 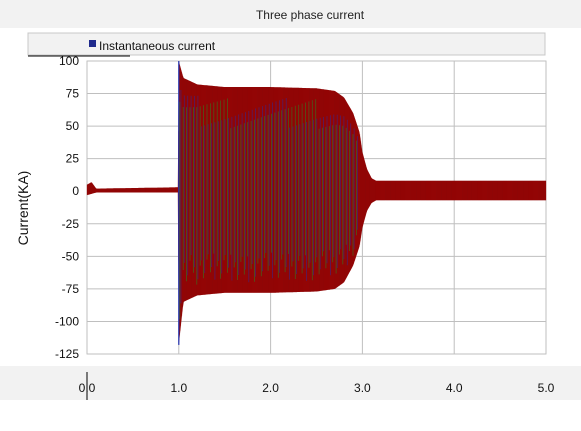 I want to click on x-axis-band, so click(x=290, y=383).